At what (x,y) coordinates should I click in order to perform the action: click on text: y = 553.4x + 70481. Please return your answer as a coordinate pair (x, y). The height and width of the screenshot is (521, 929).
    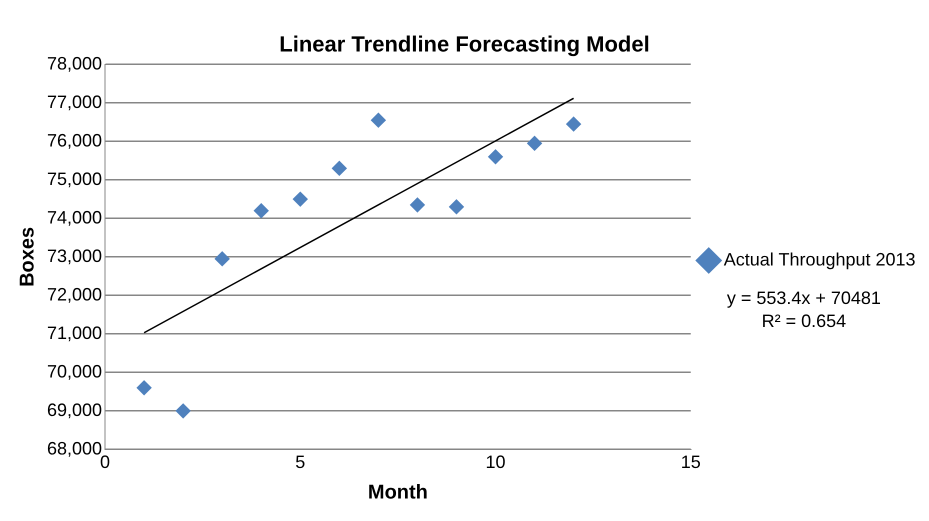
    Looking at the image, I should click on (803, 298).